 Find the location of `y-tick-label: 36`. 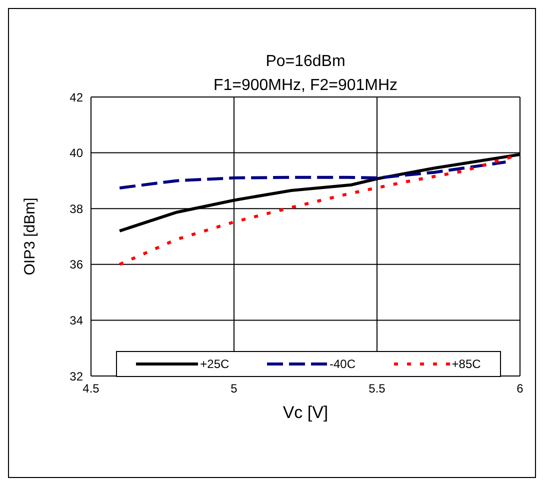

y-tick-label: 36 is located at coordinates (77, 265).